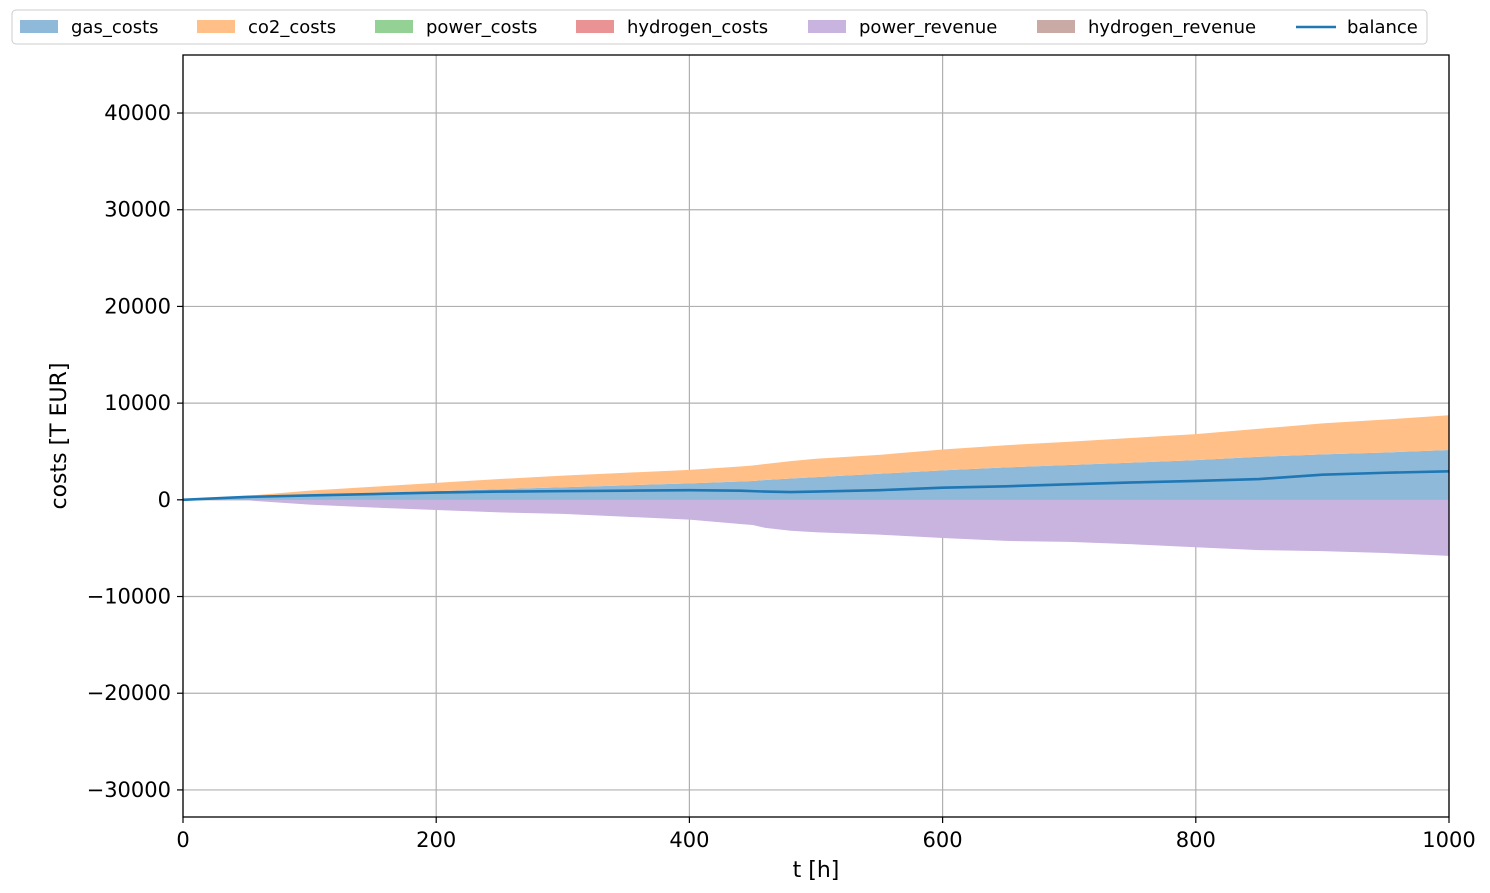 The width and height of the screenshot is (1490, 893). I want to click on legend-swatch-power_costs, so click(394, 26).